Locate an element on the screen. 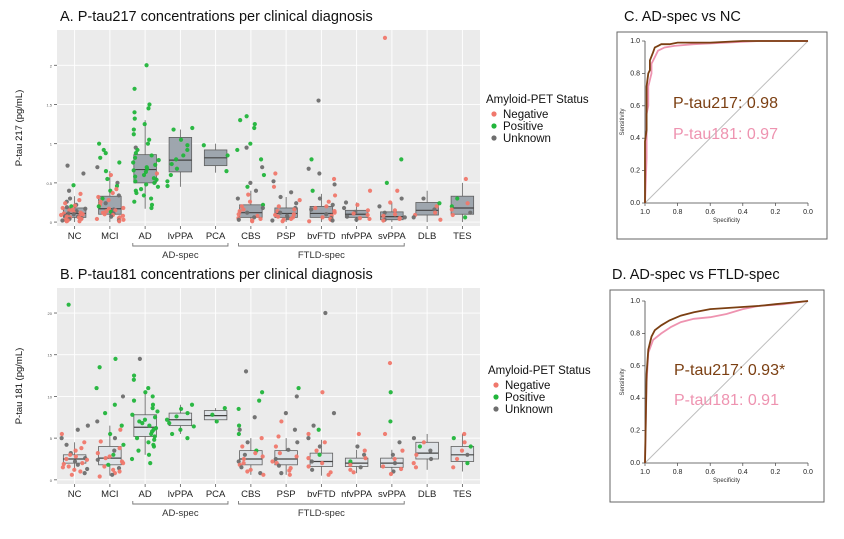 This screenshot has width=844, height=539. legend-item: Unknown is located at coordinates (529, 410).